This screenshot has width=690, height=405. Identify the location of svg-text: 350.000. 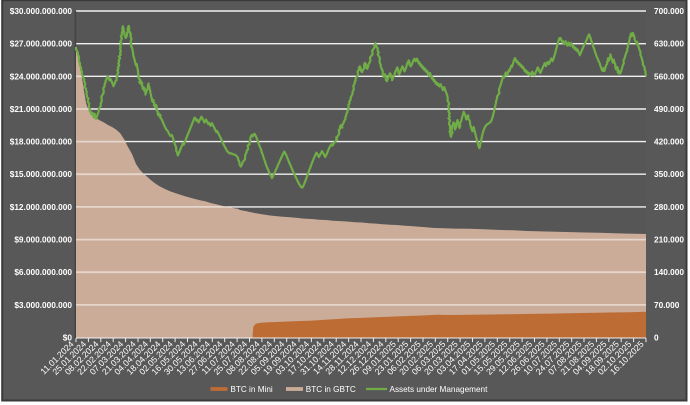
(669, 174).